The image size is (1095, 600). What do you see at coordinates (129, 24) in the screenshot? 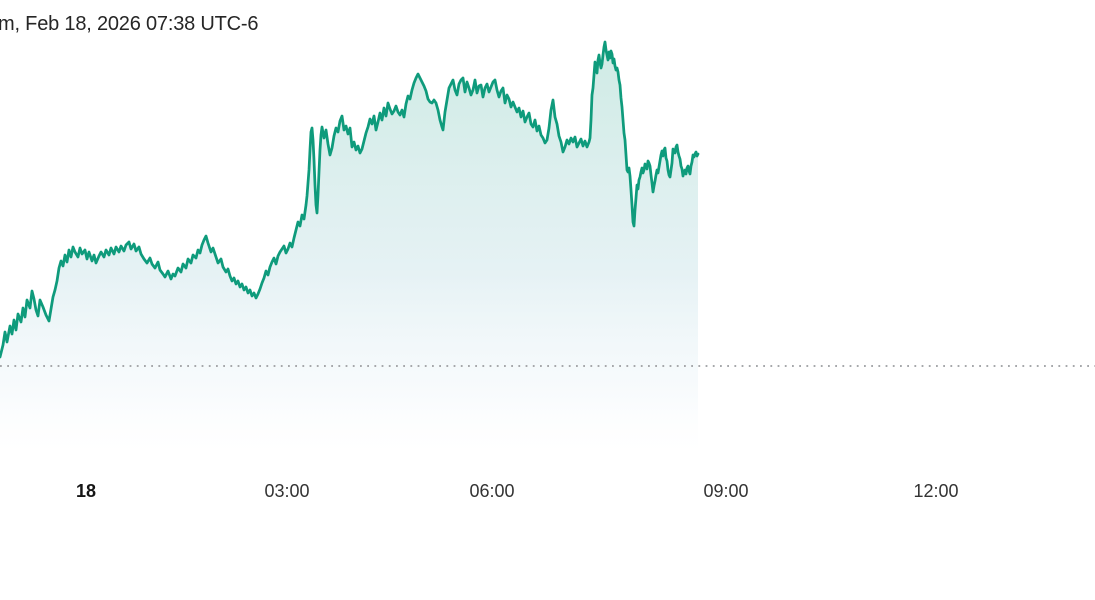
I see `chart-timestamp: m, Feb 18, 2026 07:38 UTC-6` at bounding box center [129, 24].